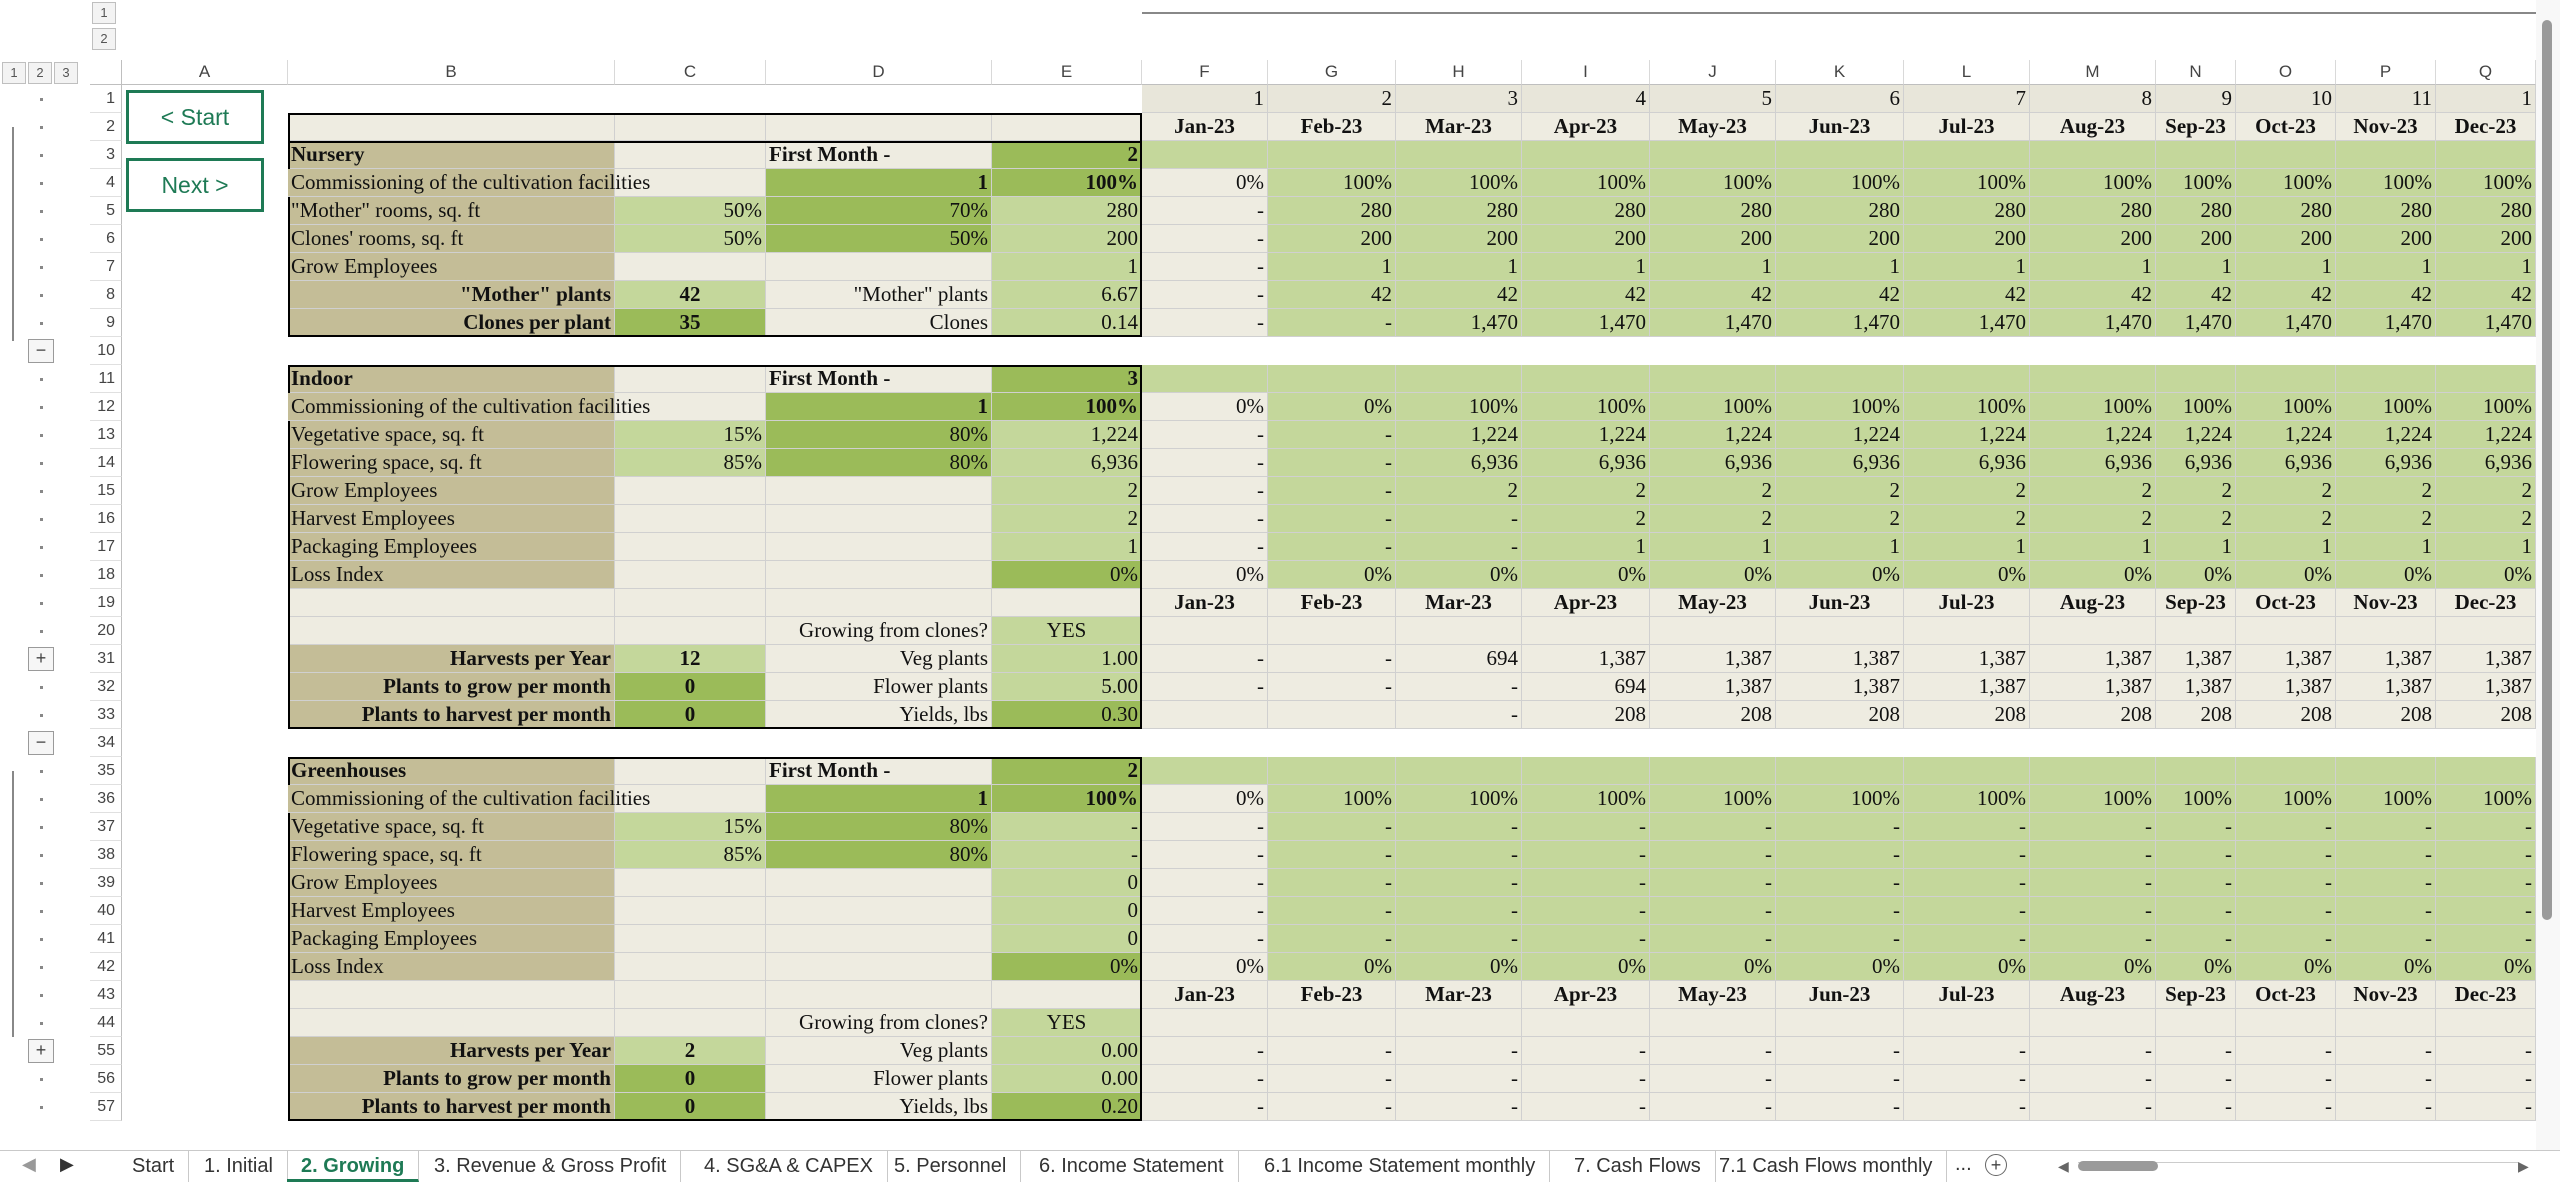 This screenshot has width=2560, height=1183. I want to click on row-header-9: 9, so click(106, 323).